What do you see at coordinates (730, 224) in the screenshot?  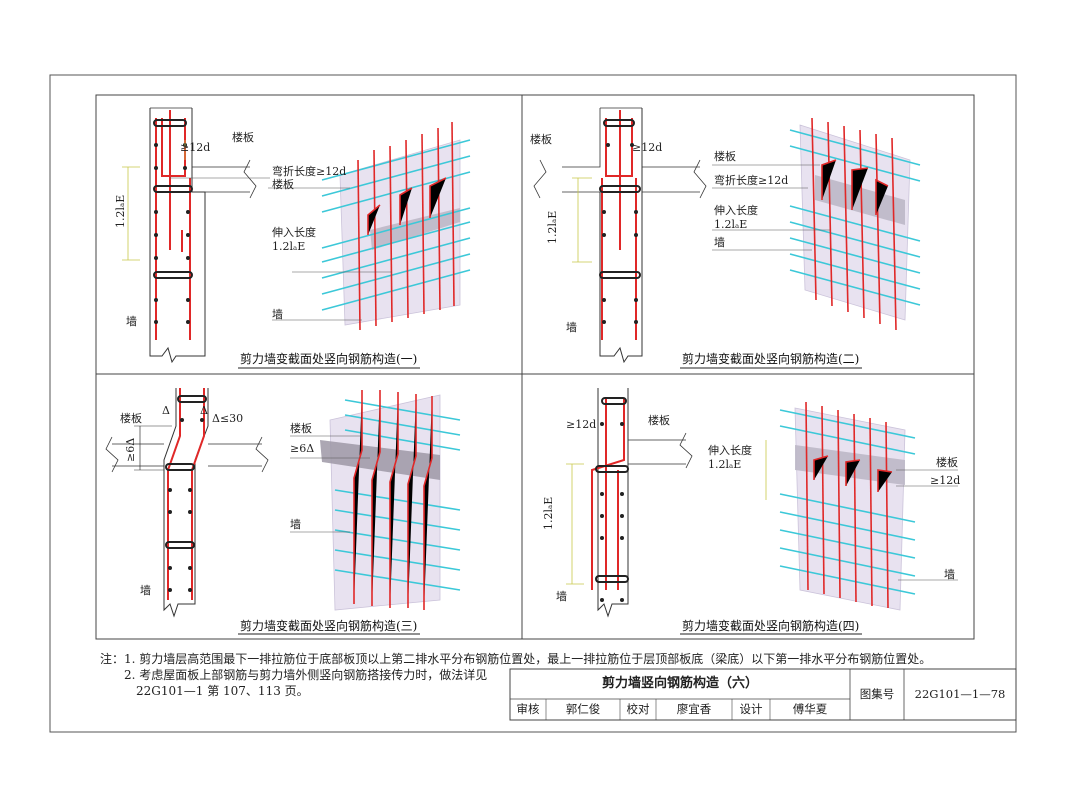 I see `label-anchor-b-2: 1.2lₐE` at bounding box center [730, 224].